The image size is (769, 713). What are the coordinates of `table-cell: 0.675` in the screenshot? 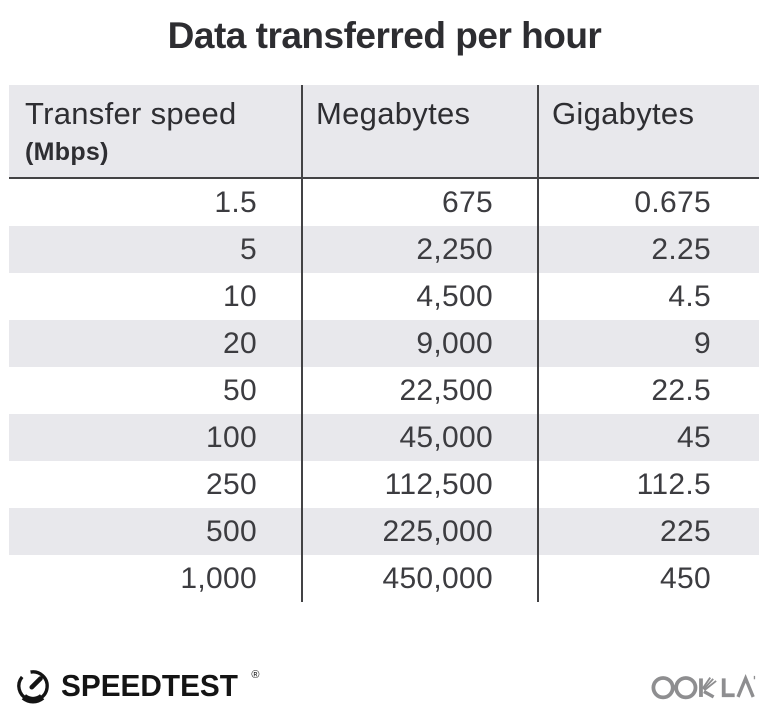 It's located at (672, 202).